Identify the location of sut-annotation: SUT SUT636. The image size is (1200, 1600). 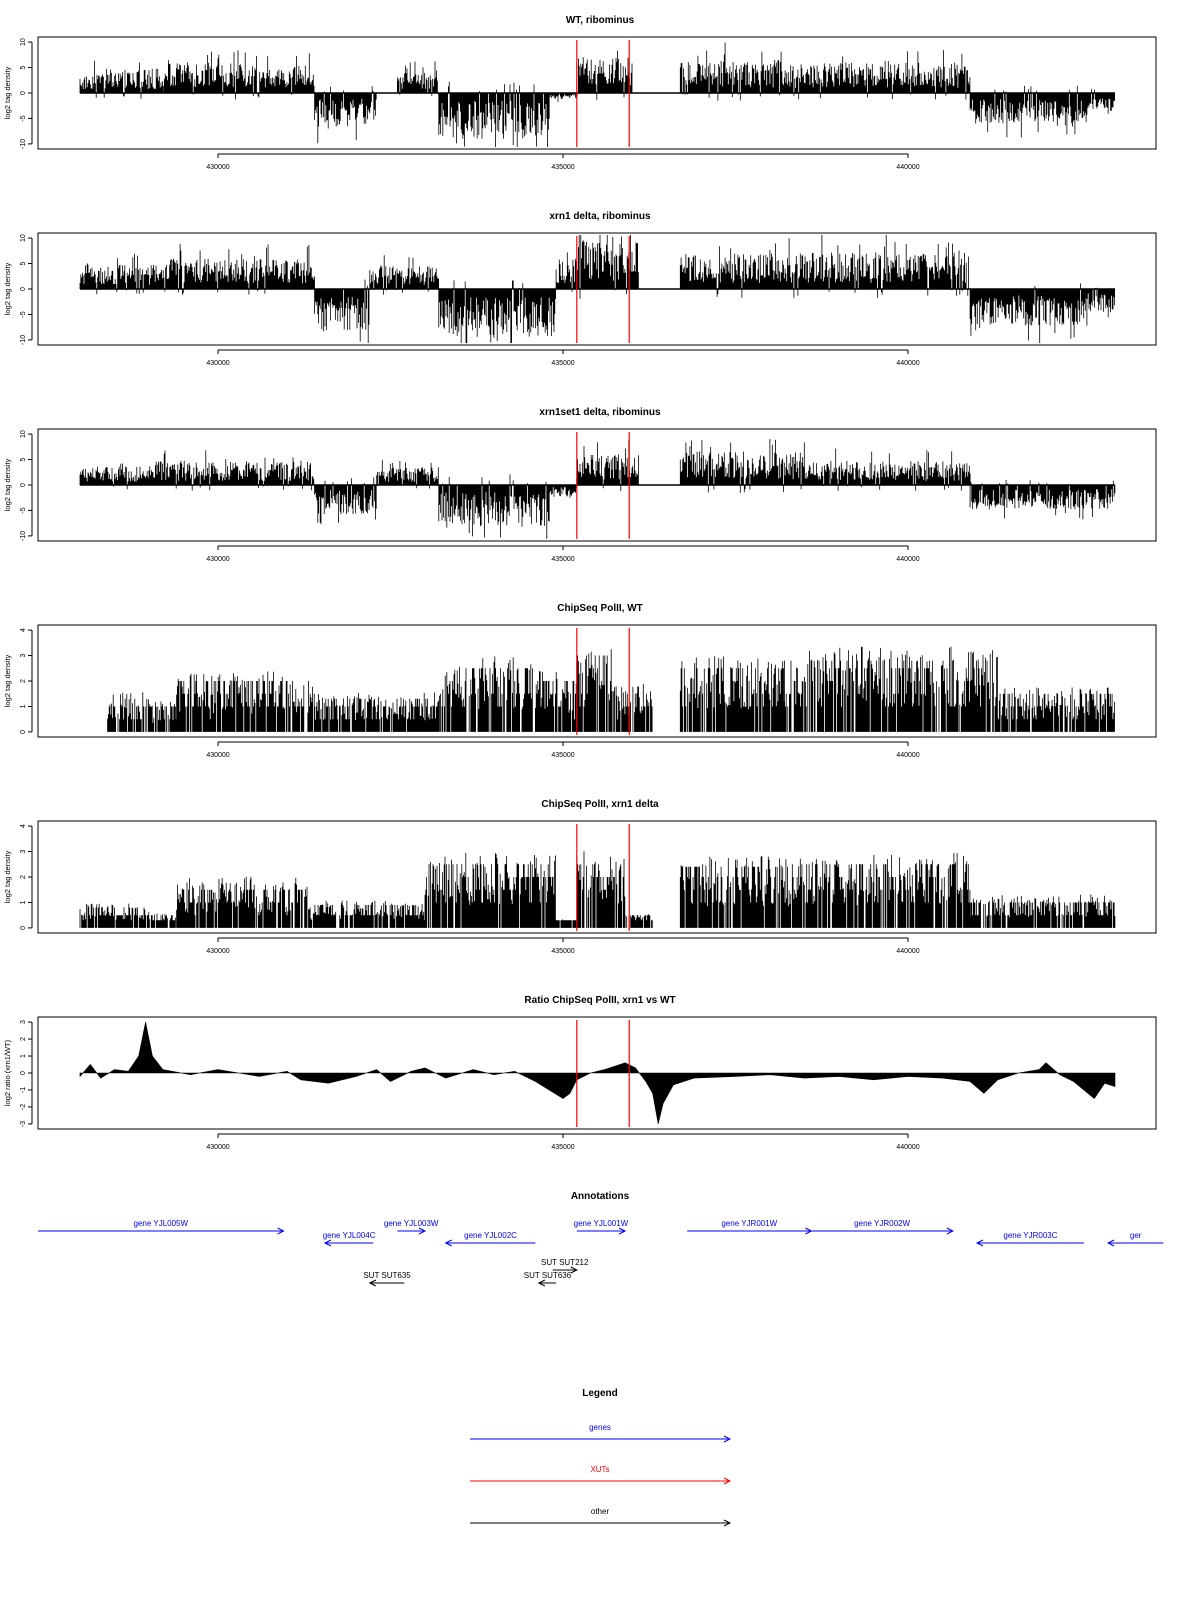
(548, 1279).